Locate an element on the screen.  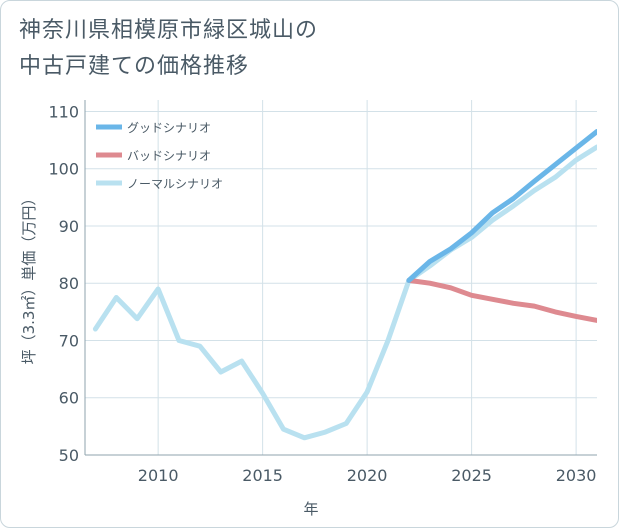
legend-label-good: グッドシナリオ is located at coordinates (169, 128).